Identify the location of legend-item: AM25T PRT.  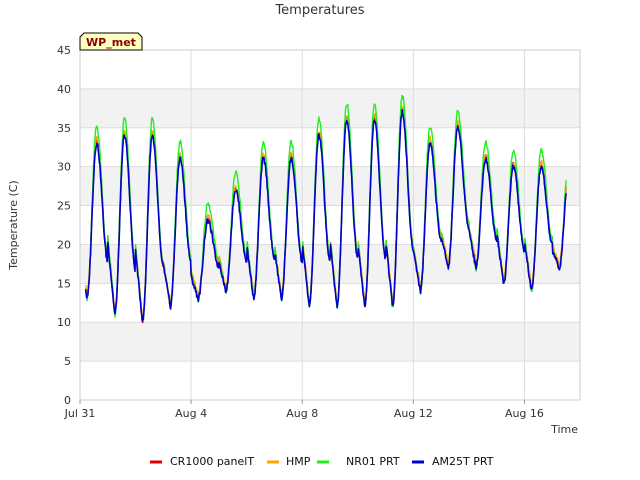
(453, 461).